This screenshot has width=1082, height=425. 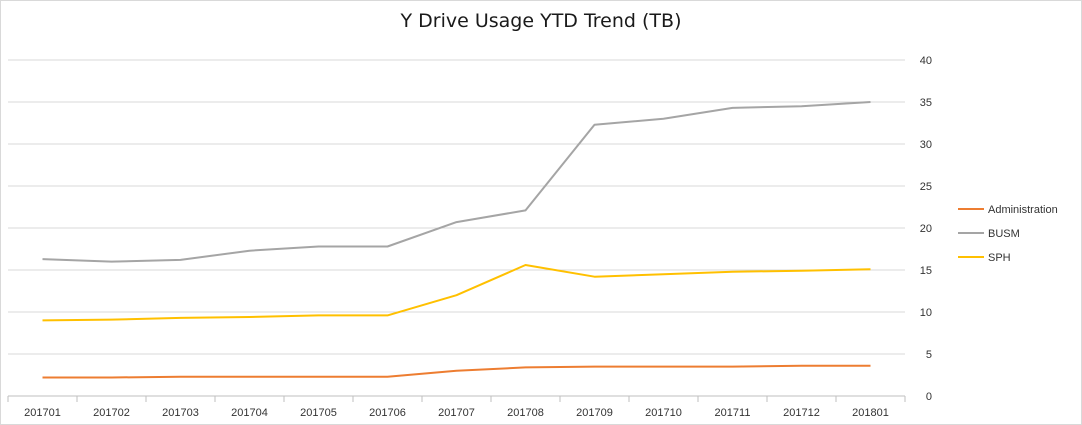 What do you see at coordinates (926, 103) in the screenshot?
I see `y-tick-label: 35` at bounding box center [926, 103].